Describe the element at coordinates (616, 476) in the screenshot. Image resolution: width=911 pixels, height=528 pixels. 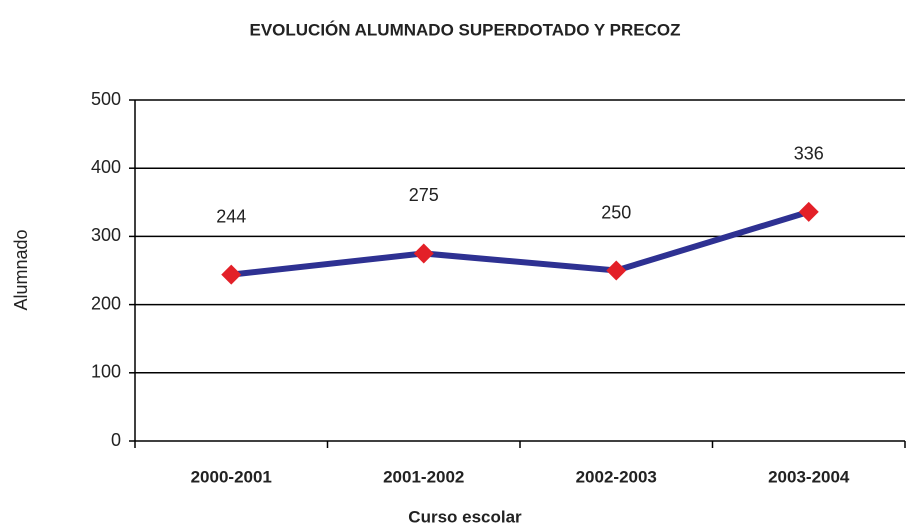
I see `x-tick-label: 2002-2003` at that location.